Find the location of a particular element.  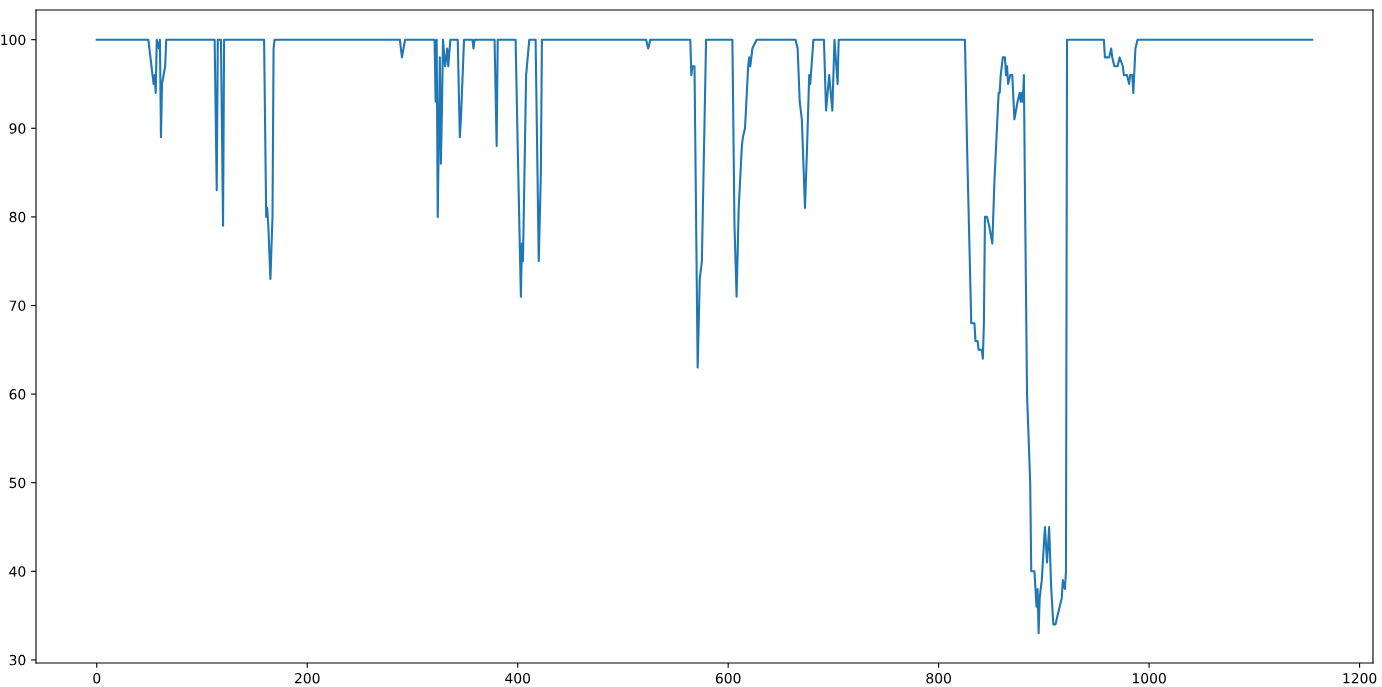

x-tick-label: 200 is located at coordinates (307, 678).